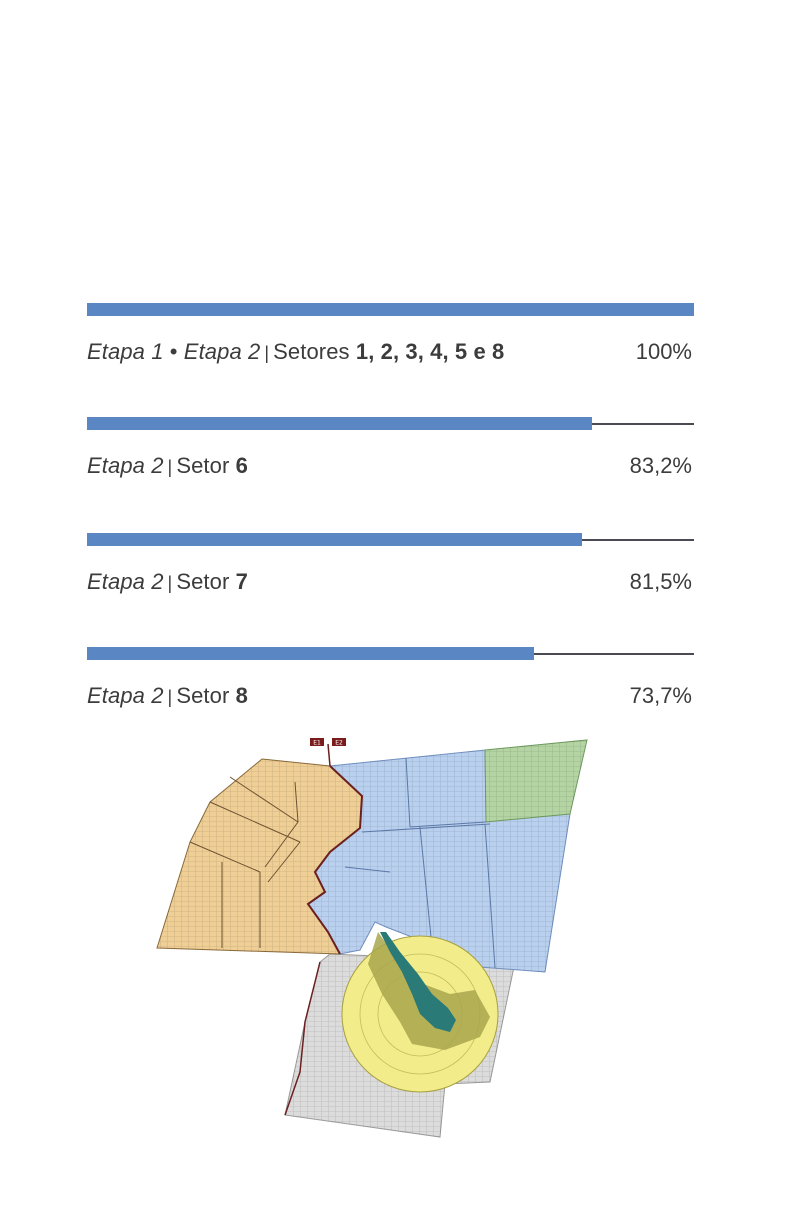 Image resolution: width=800 pixels, height=1208 pixels. What do you see at coordinates (663, 351) in the screenshot?
I see `progress-percent: 100%` at bounding box center [663, 351].